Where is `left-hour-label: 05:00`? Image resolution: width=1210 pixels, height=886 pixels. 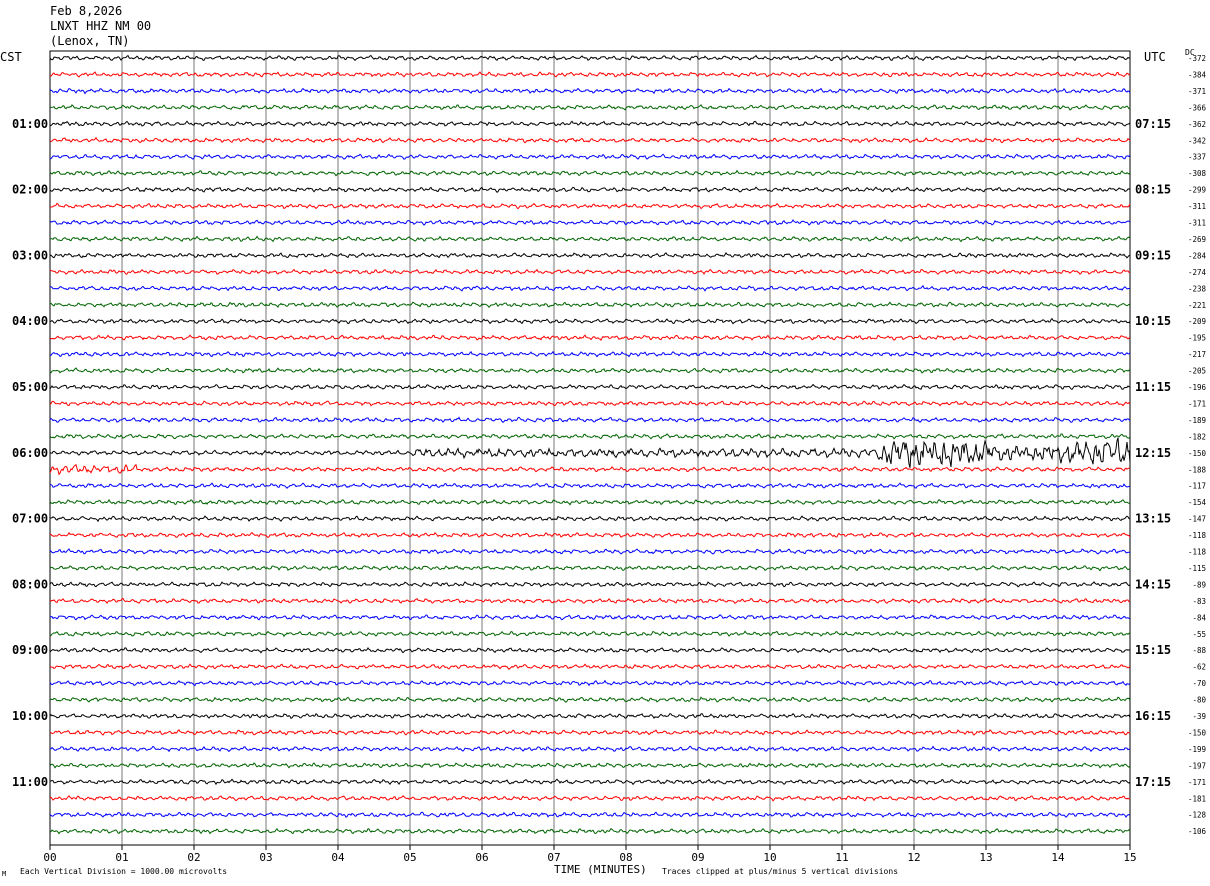 left-hour-label: 05:00 is located at coordinates (30, 387).